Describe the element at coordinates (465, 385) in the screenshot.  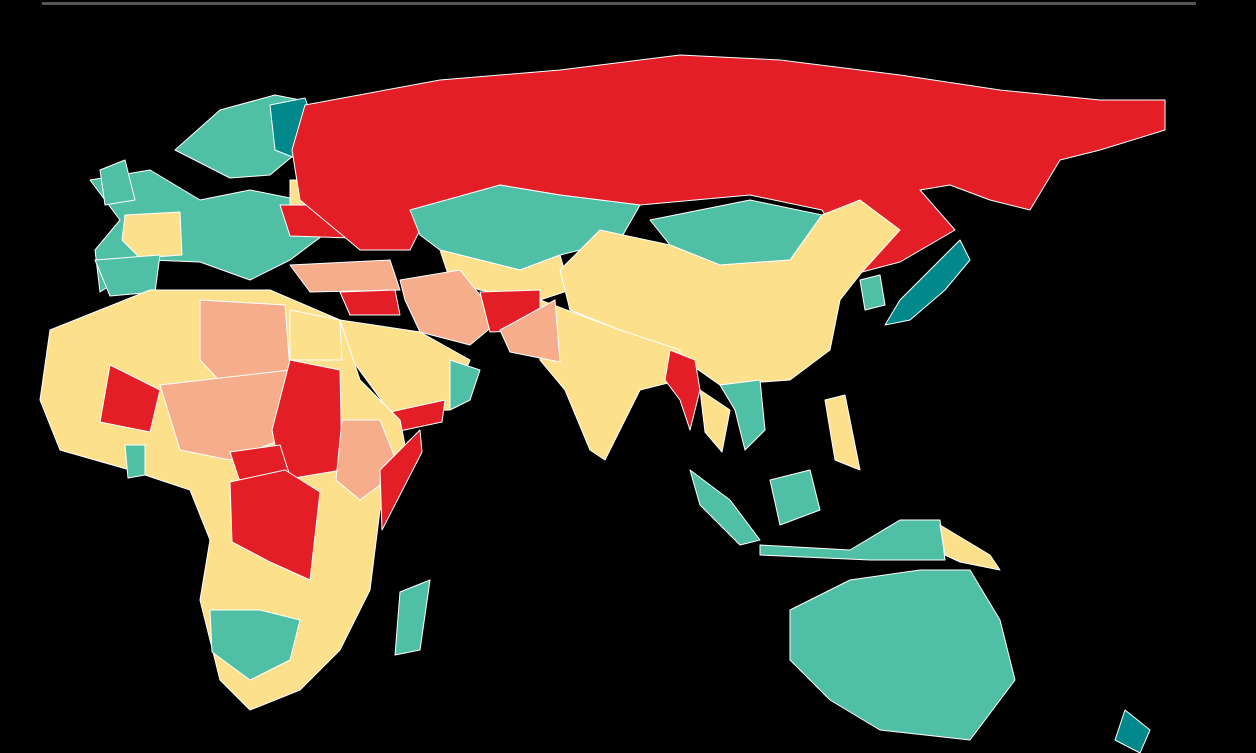
I see `country-oman` at that location.